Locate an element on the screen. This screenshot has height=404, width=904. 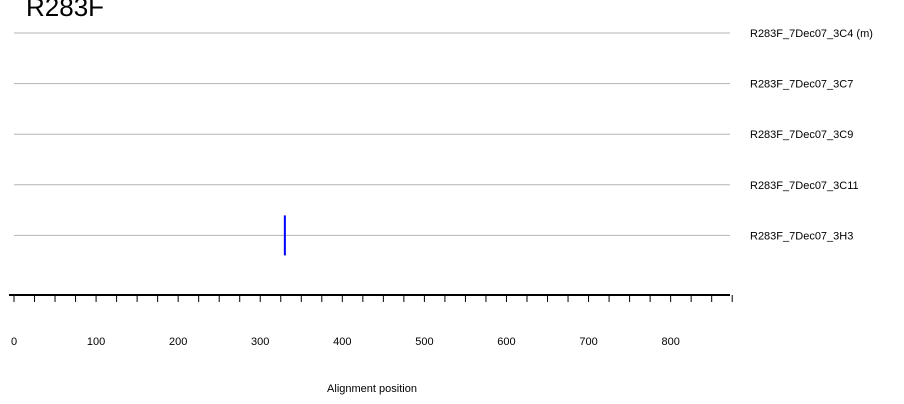
chart-title: R283F is located at coordinates (65, 11).